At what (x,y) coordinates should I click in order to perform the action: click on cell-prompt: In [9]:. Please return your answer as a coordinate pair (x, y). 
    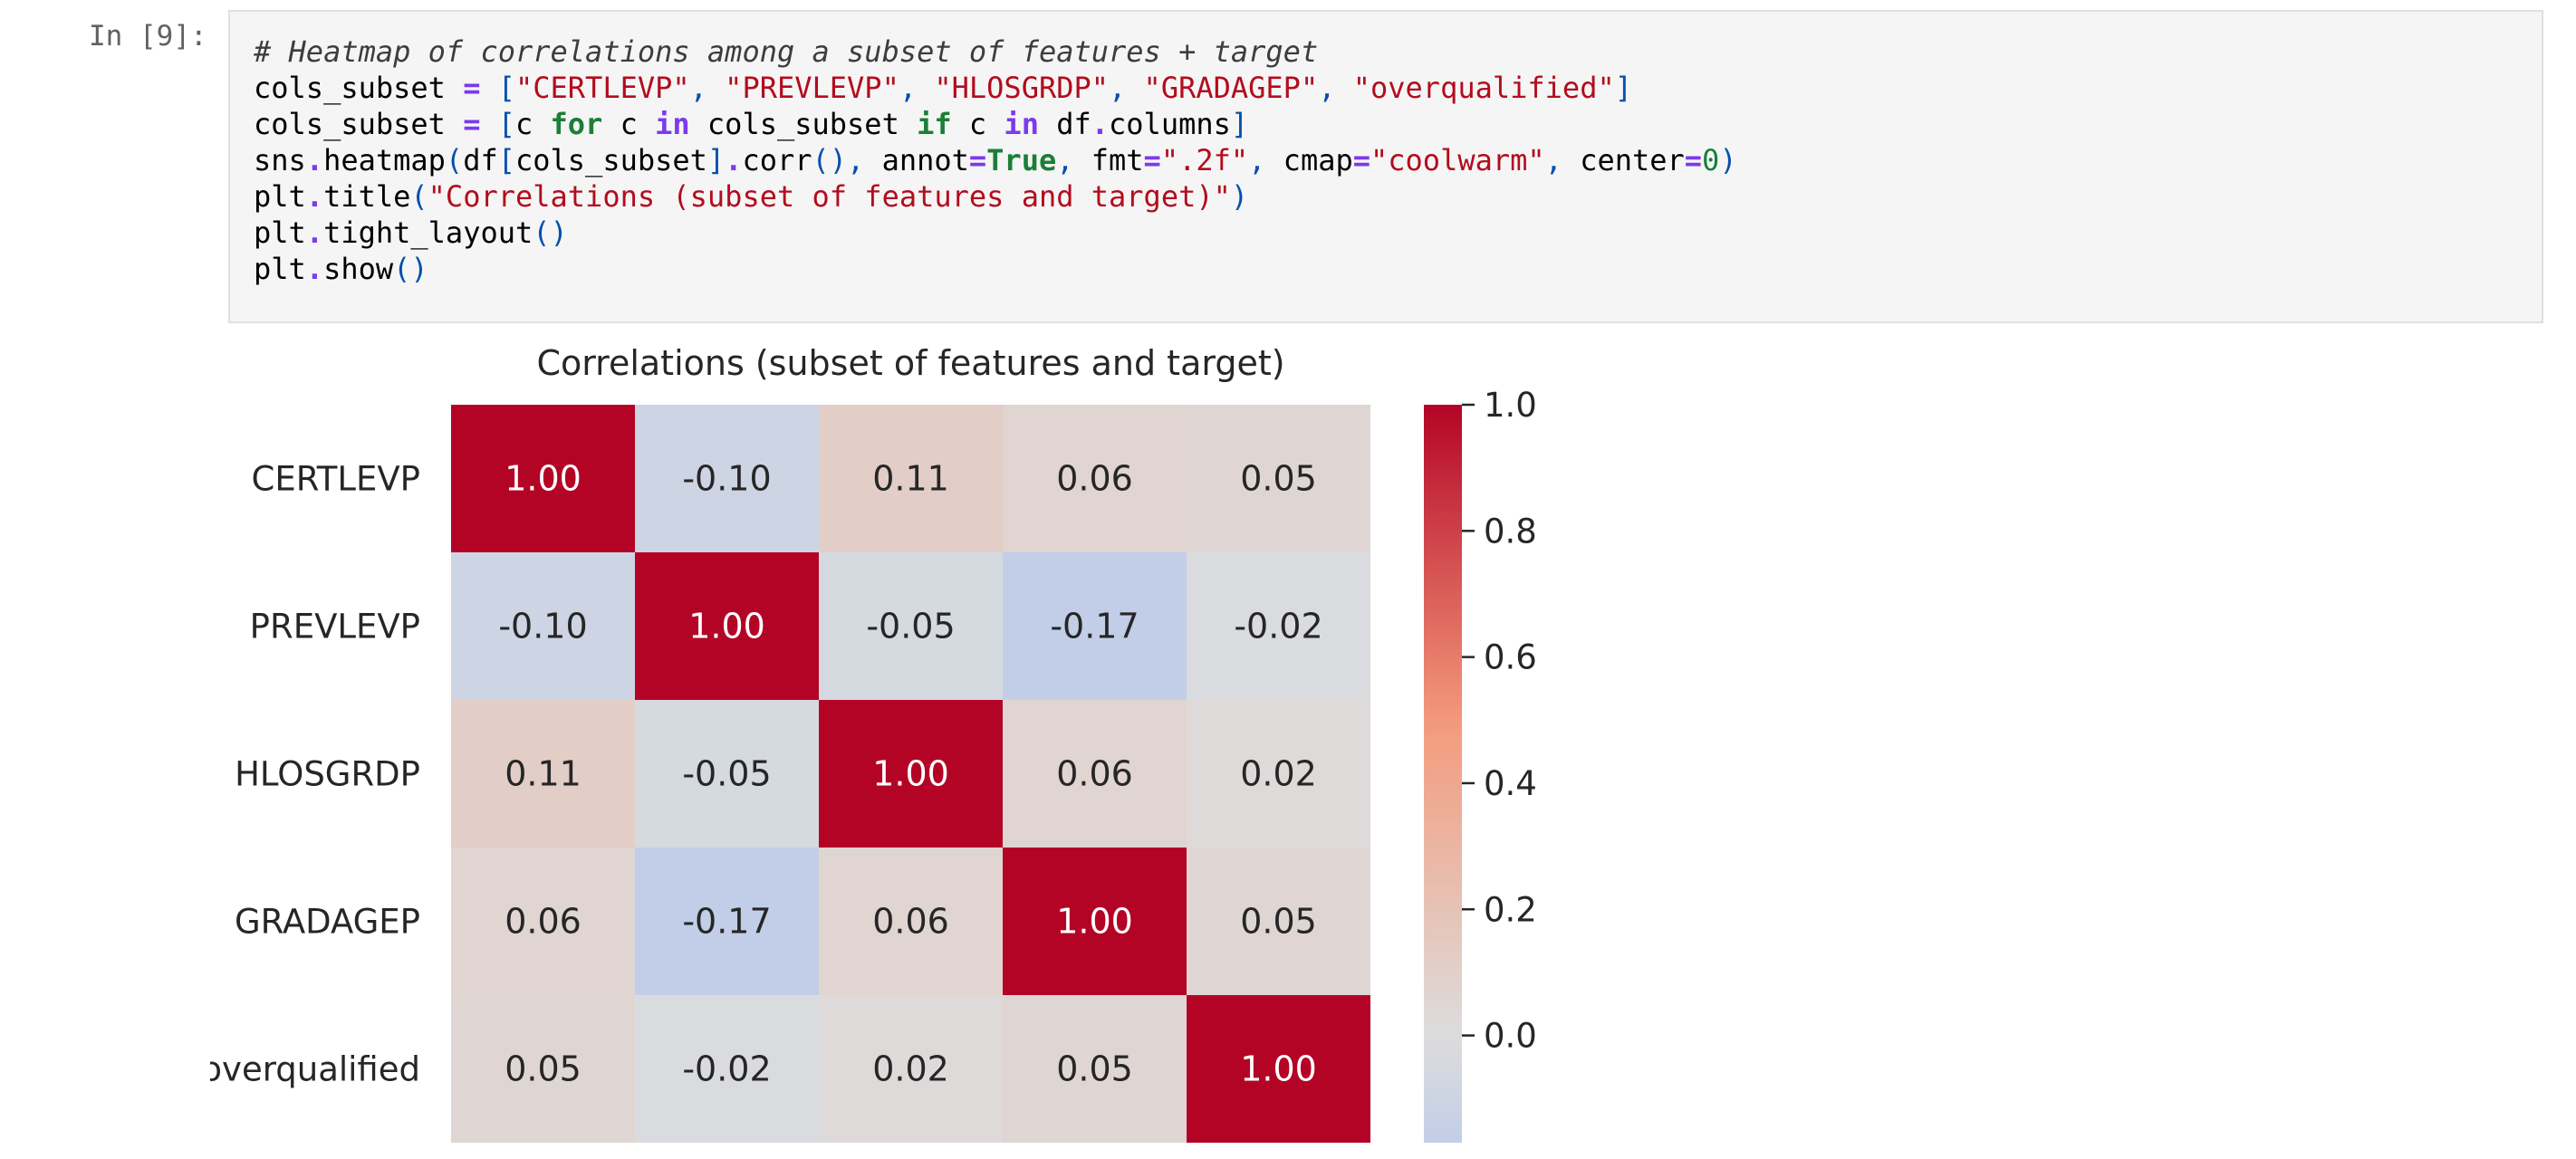
    Looking at the image, I should click on (148, 36).